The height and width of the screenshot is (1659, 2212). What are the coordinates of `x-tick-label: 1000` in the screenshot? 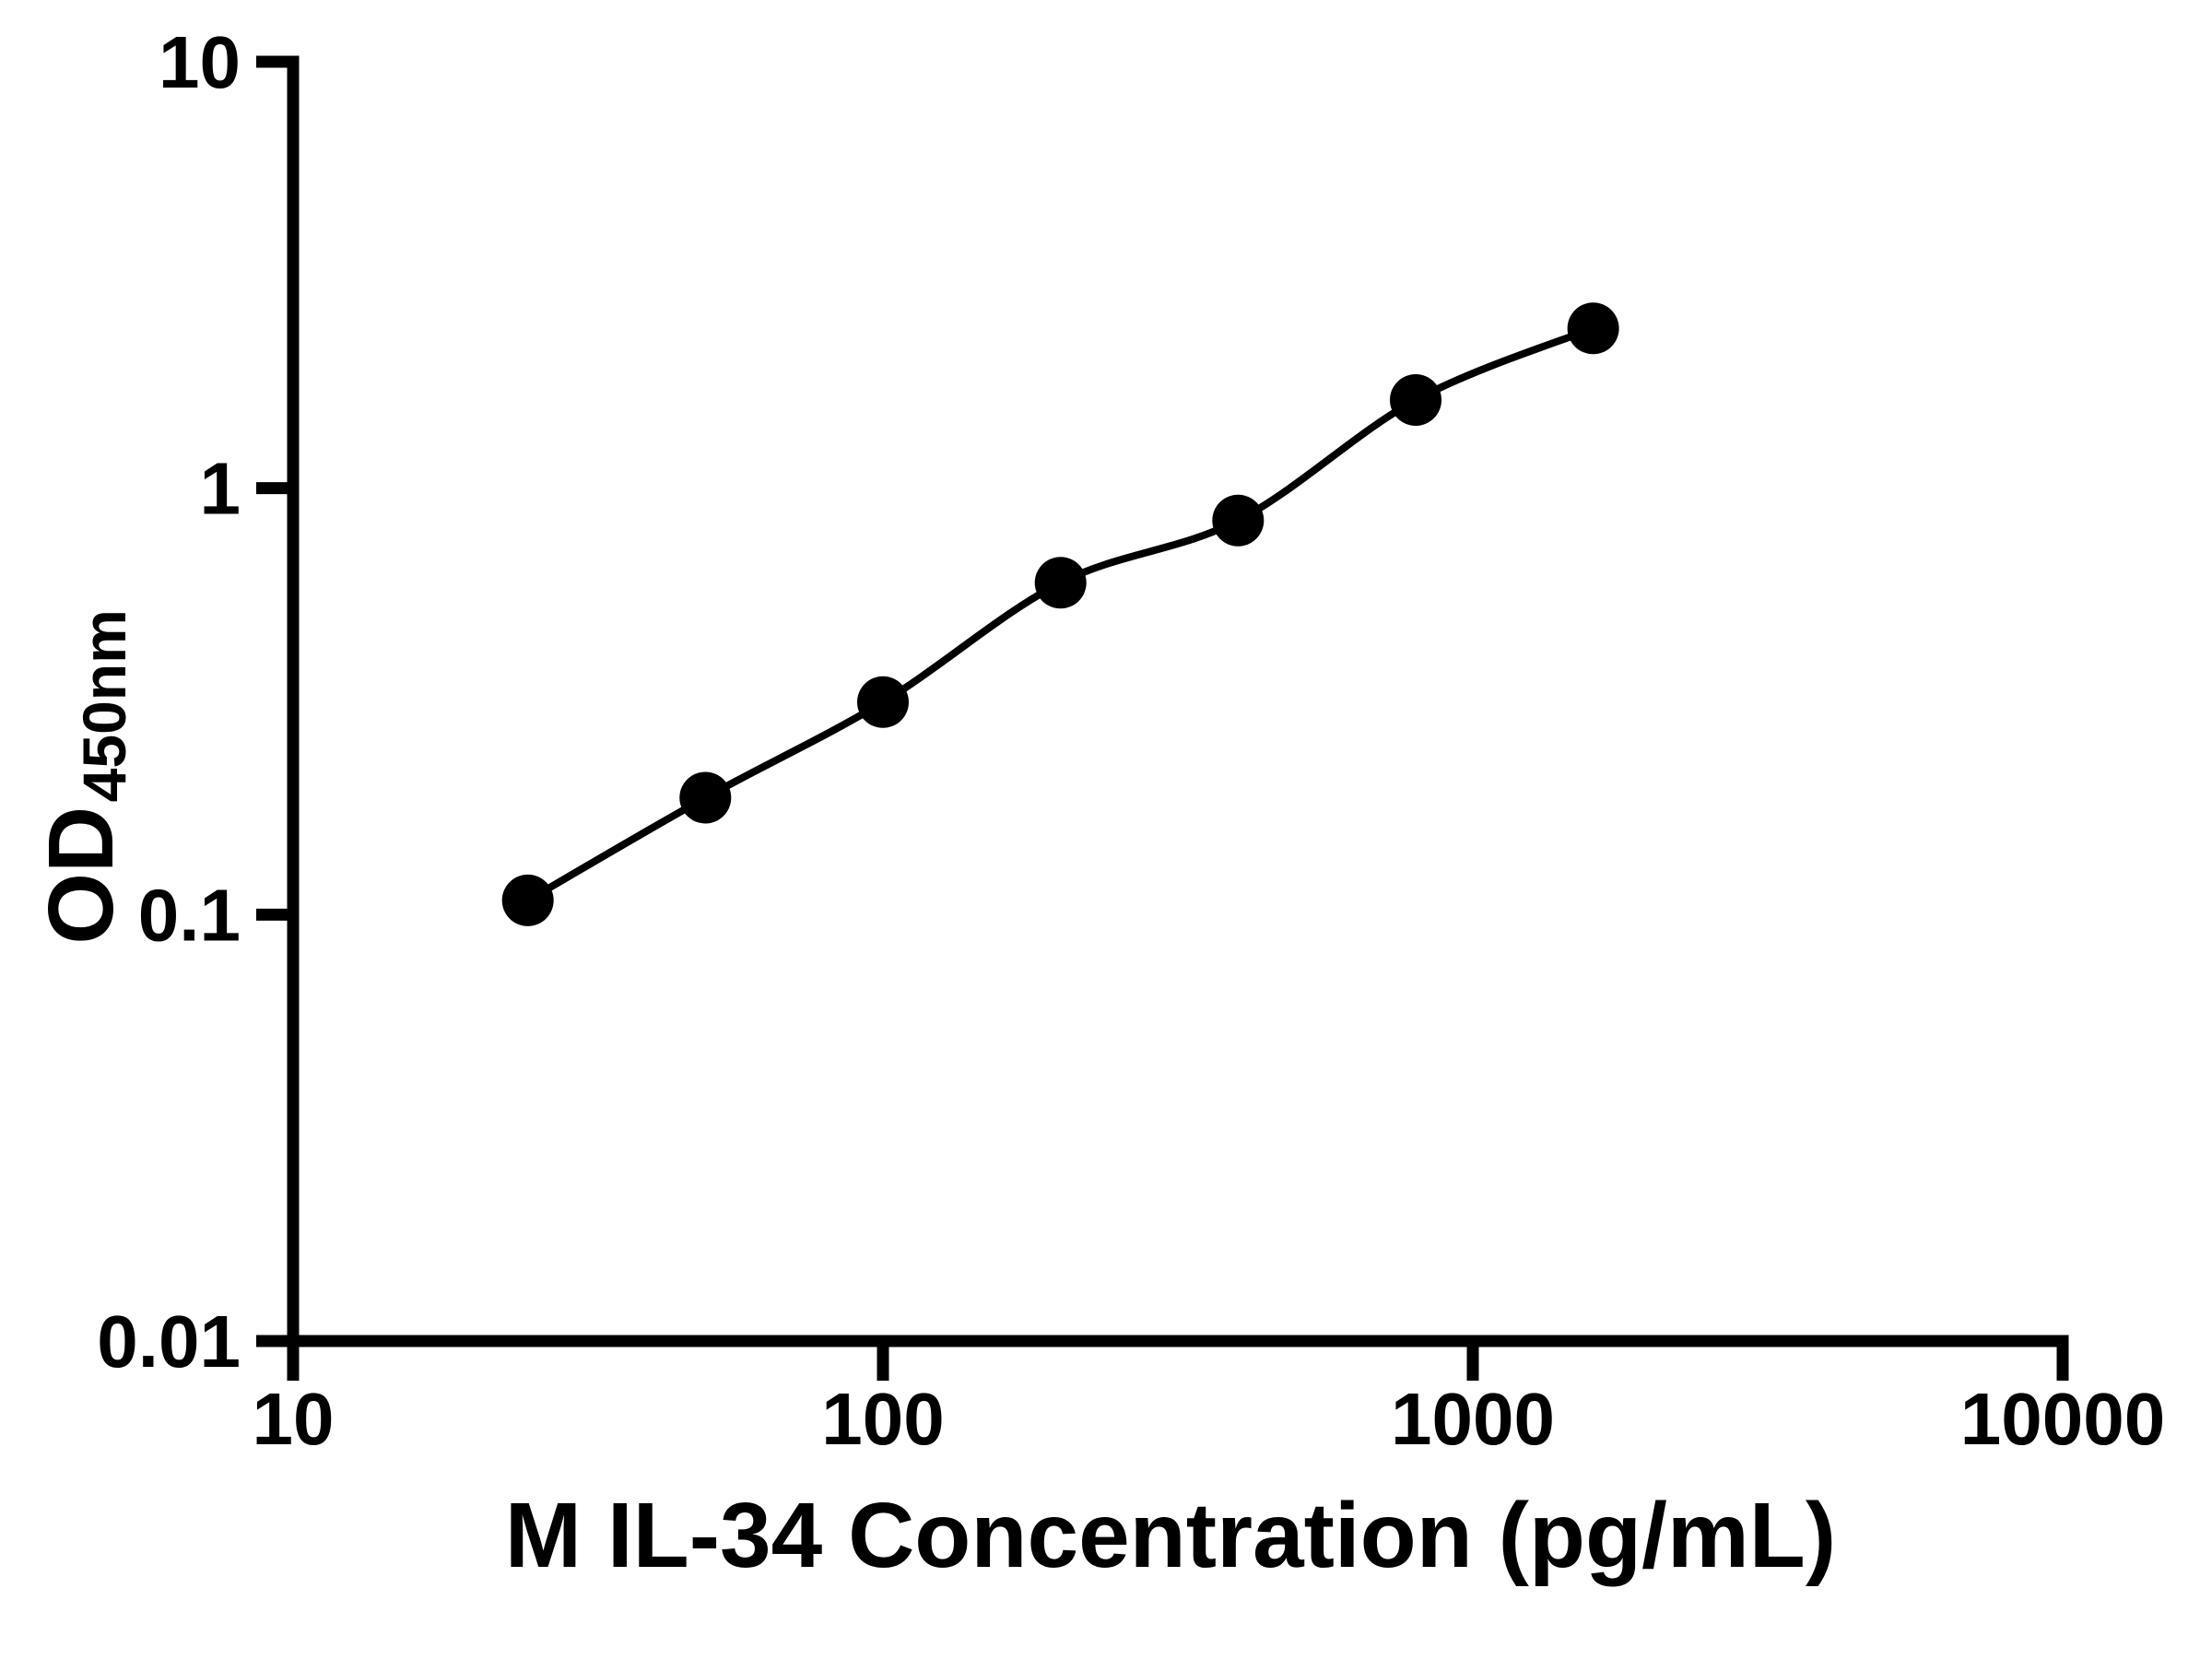 It's located at (1473, 1419).